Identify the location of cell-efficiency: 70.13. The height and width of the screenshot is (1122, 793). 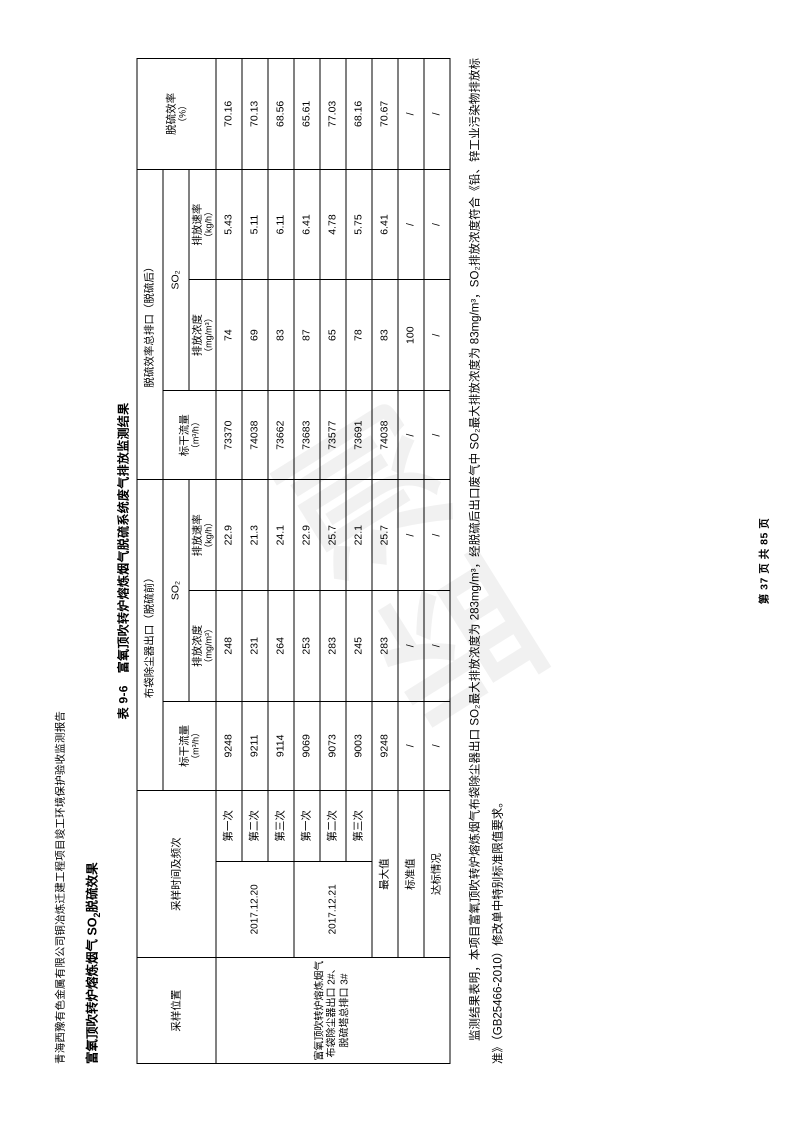
(254, 114).